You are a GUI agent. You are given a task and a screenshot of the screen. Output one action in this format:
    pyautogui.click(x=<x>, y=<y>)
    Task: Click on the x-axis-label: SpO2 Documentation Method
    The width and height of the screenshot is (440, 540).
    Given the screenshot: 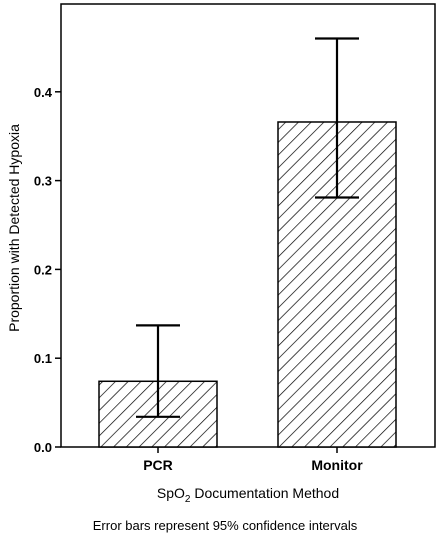 What is the action you would take?
    pyautogui.click(x=248, y=495)
    